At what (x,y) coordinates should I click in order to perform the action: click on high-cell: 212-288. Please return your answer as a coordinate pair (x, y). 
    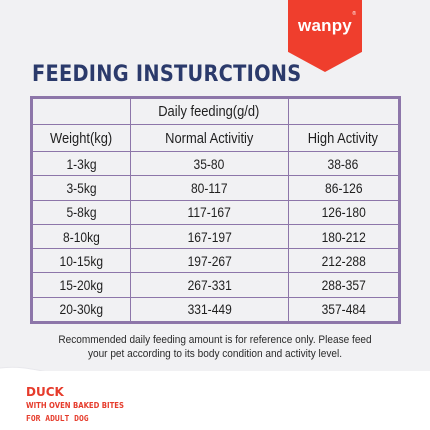
    Looking at the image, I should click on (344, 261).